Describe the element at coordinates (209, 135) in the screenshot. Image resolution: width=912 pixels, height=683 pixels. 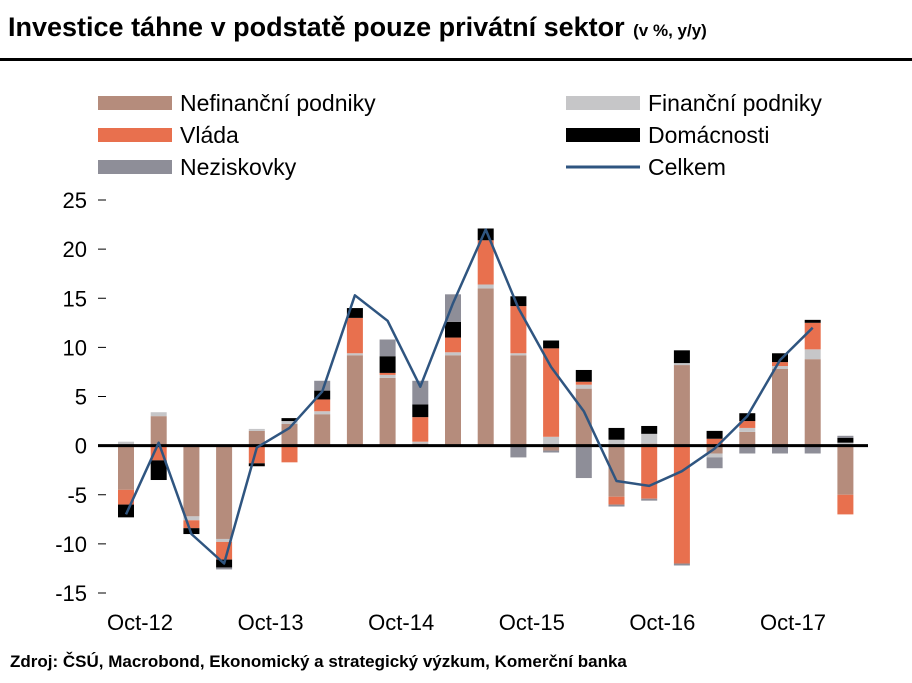
I see `legend-label-vlada: Vláda` at that location.